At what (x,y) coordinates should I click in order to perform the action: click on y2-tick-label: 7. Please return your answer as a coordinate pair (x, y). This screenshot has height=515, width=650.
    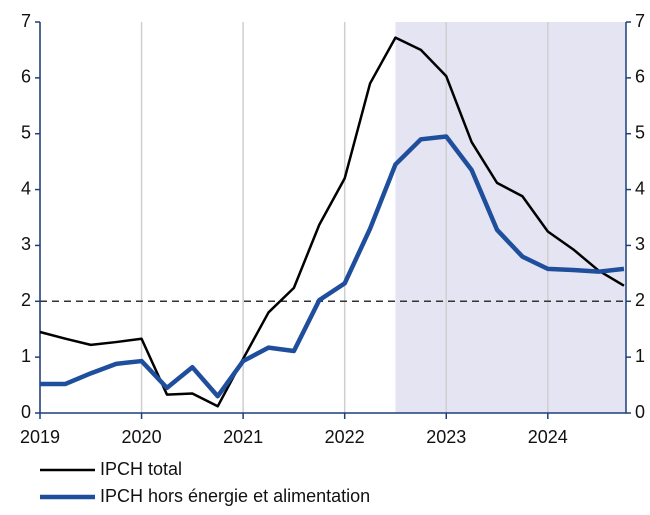
    Looking at the image, I should click on (640, 21).